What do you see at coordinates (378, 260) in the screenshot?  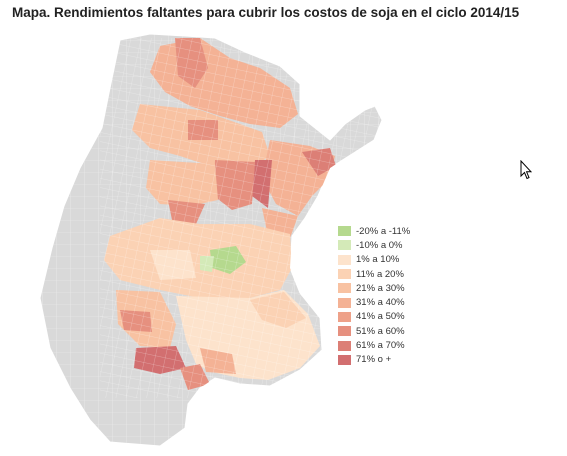 I see `legend-label: 1% a 10%` at bounding box center [378, 260].